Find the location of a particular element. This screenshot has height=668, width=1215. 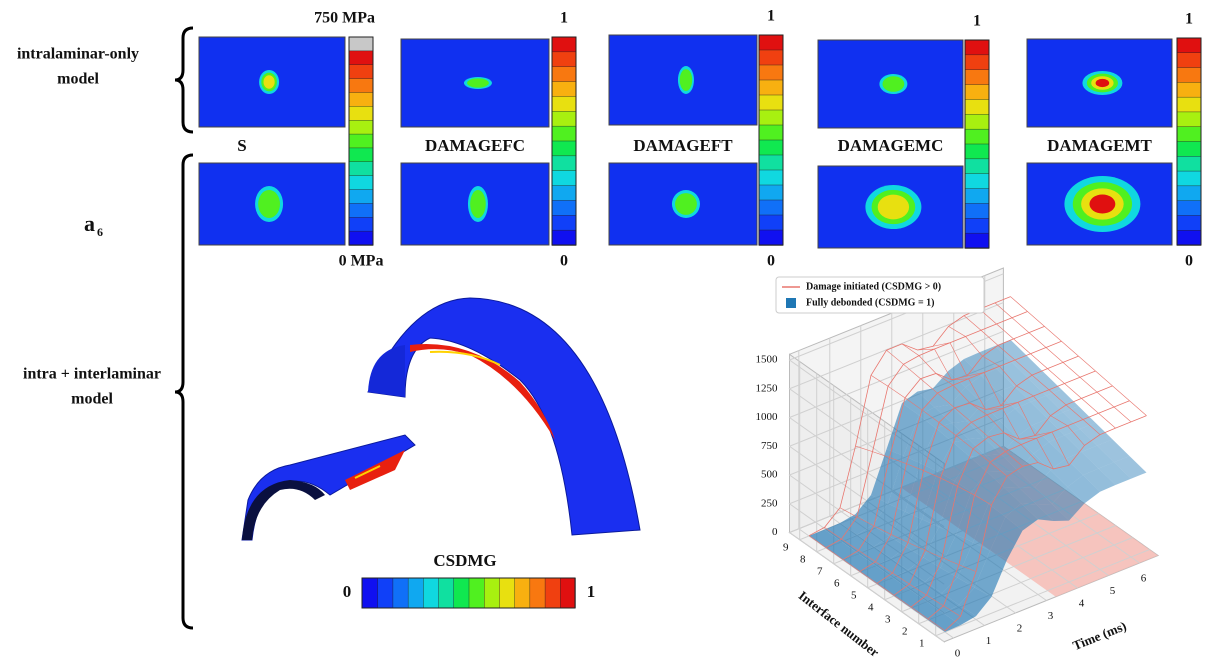

panel-title: DAMAGEMT is located at coordinates (1099, 145).